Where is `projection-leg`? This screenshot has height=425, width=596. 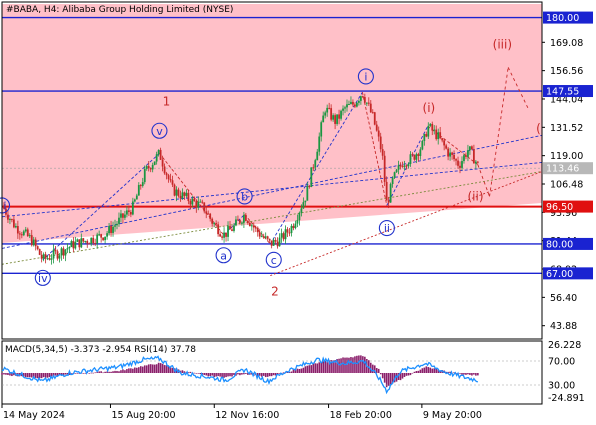 projection-leg is located at coordinates (499, 132).